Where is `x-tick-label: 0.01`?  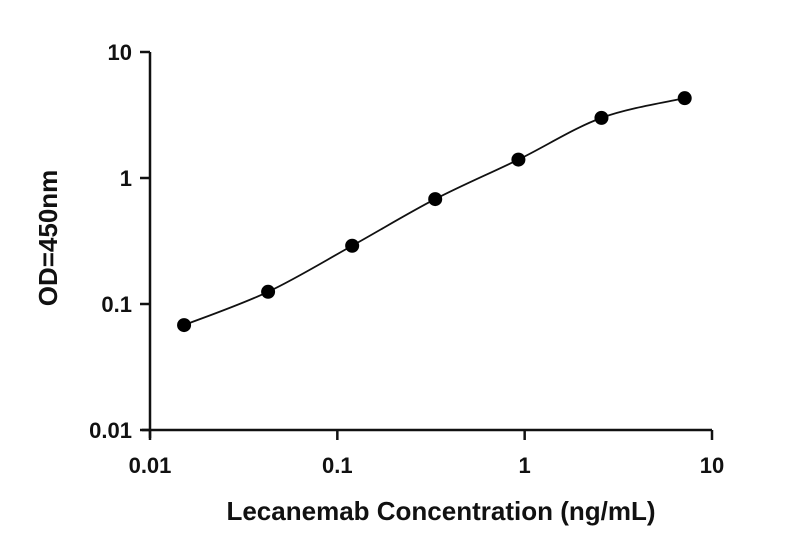 x-tick-label: 0.01 is located at coordinates (150, 465).